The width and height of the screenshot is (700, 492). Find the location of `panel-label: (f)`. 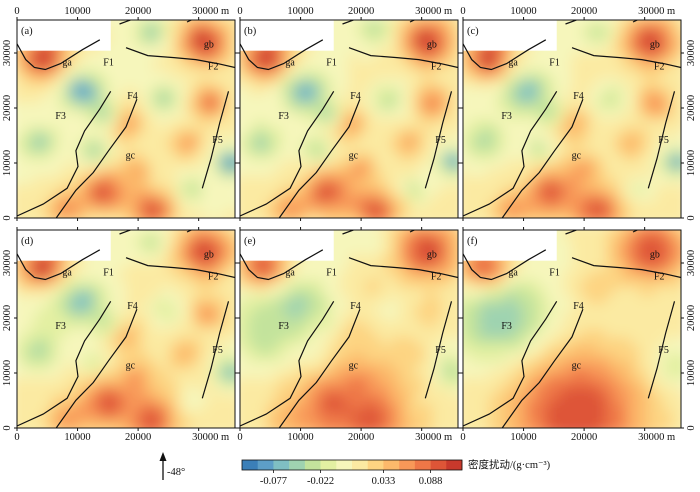

panel-label: (f) is located at coordinates (472, 241).